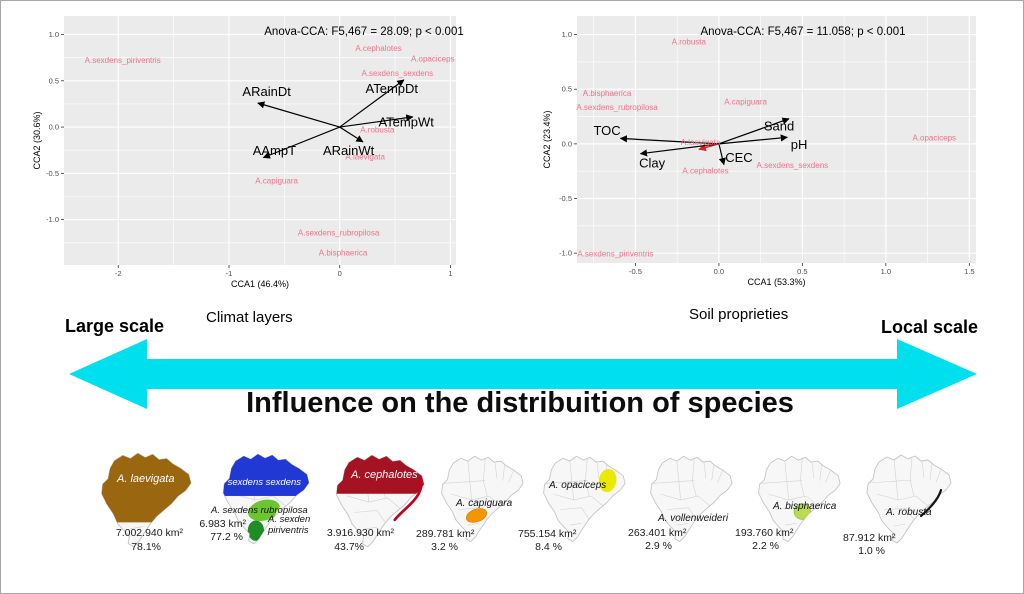 This screenshot has width=1024, height=594. I want to click on map-percent-value: 3.2 %, so click(444, 547).